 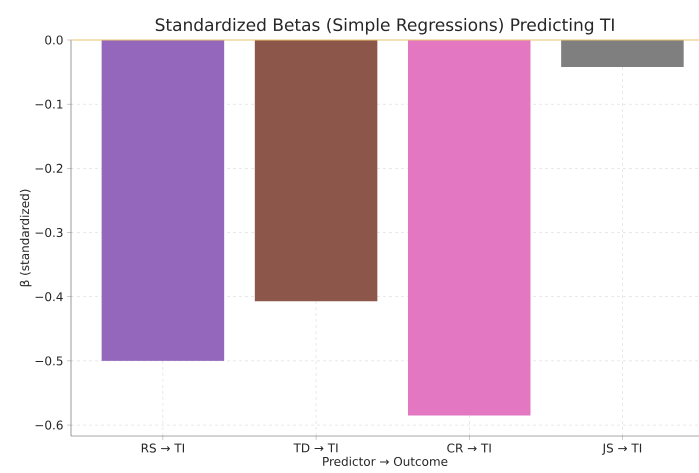 What do you see at coordinates (49, 104) in the screenshot?
I see `y-tick-label: −0.1` at bounding box center [49, 104].